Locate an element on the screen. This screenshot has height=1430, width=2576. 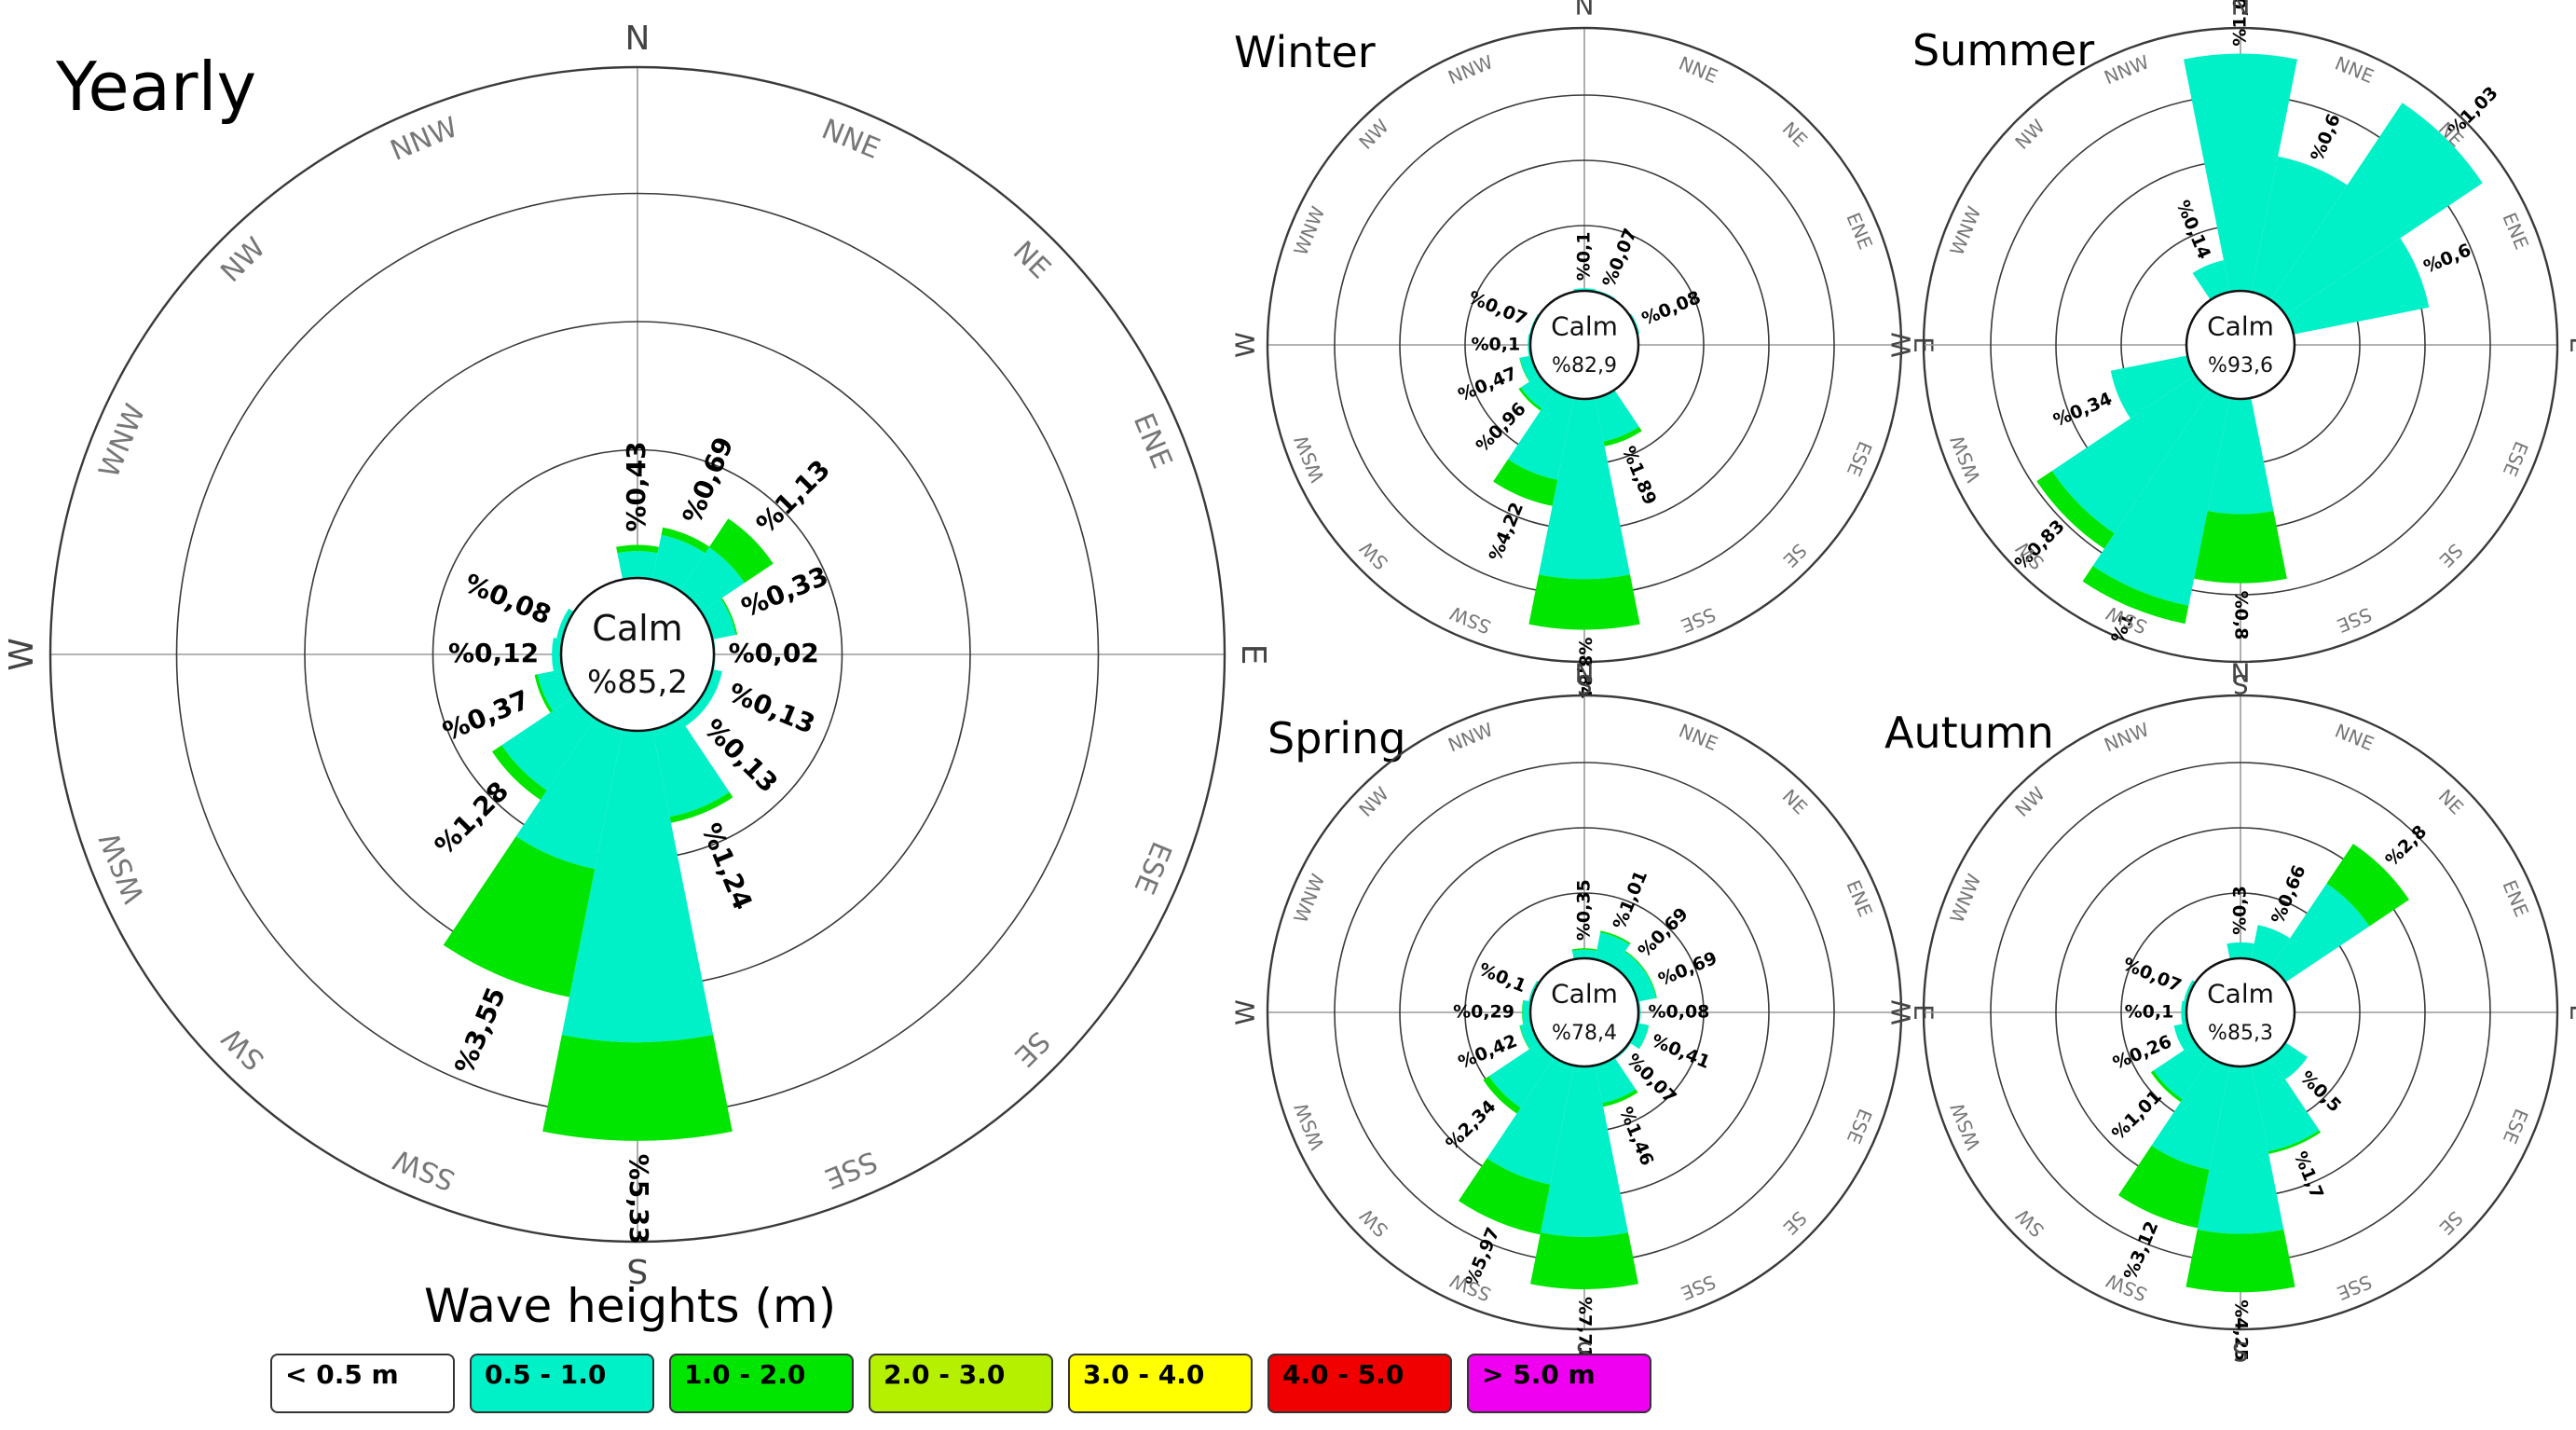
sector-label: %0,69 is located at coordinates (1663, 932).